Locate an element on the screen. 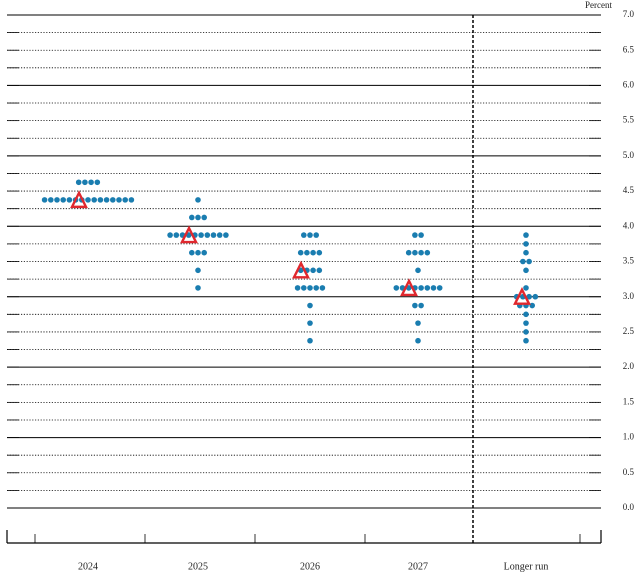 This screenshot has width=642, height=579. y-tick-label: 0.5 is located at coordinates (629, 472).